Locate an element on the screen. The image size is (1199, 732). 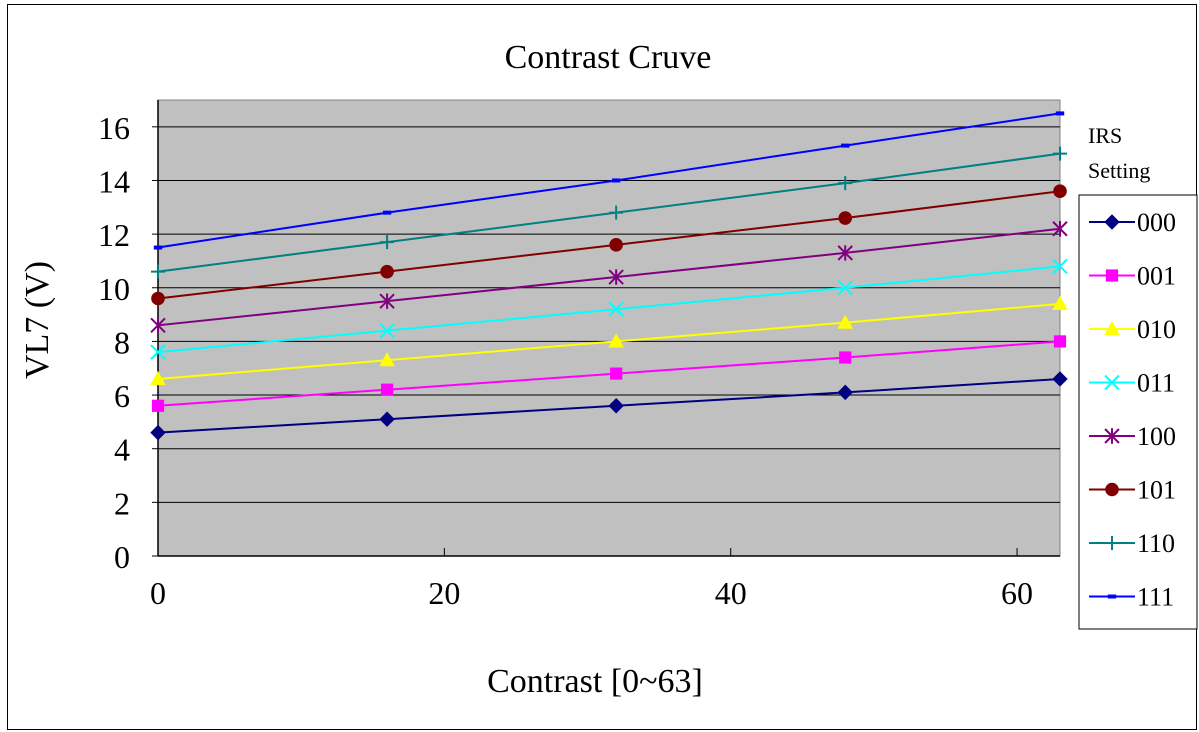
legend-label: 001 is located at coordinates (1156, 276).